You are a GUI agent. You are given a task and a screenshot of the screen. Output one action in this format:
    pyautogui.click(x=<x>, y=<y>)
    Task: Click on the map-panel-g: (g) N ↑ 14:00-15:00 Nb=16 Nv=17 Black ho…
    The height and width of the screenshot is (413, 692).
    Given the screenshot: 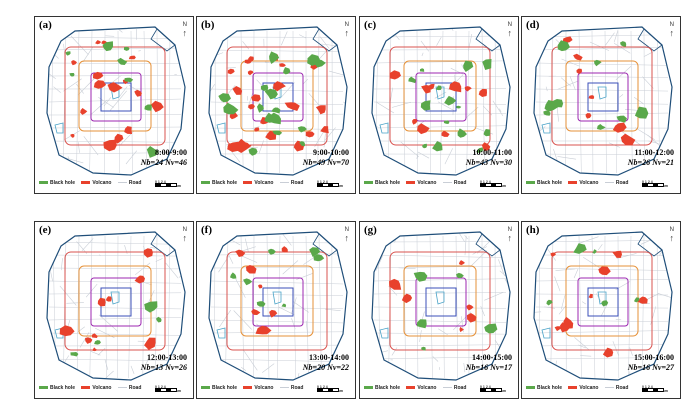 What is the action you would take?
    pyautogui.click(x=439, y=310)
    